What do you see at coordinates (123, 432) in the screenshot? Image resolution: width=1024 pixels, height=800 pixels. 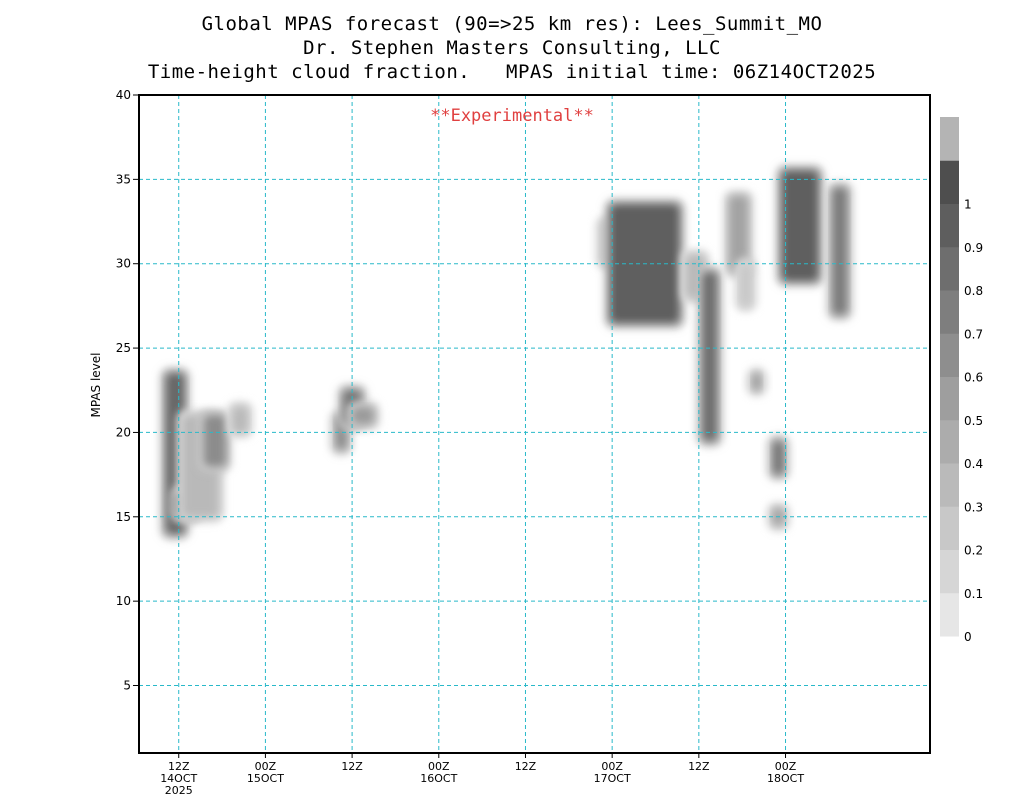 I see `y-tick-label: 20` at bounding box center [123, 432].